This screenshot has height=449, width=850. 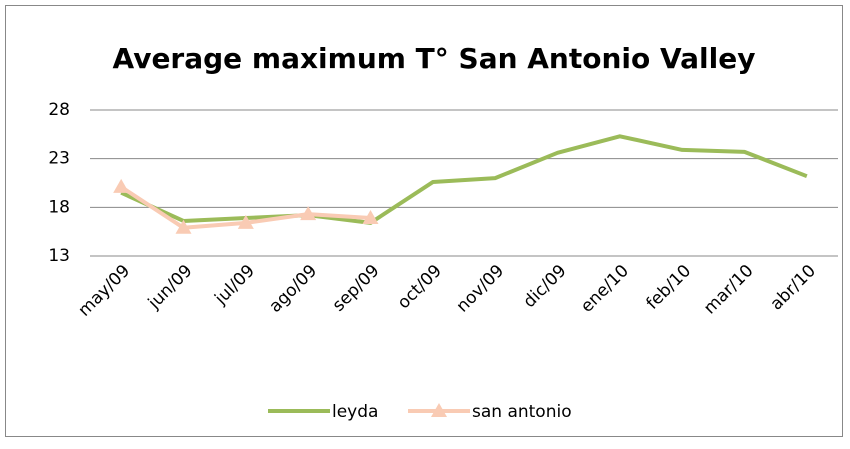 What do you see at coordinates (522, 412) in the screenshot?
I see `legend-label: san antonio` at bounding box center [522, 412].